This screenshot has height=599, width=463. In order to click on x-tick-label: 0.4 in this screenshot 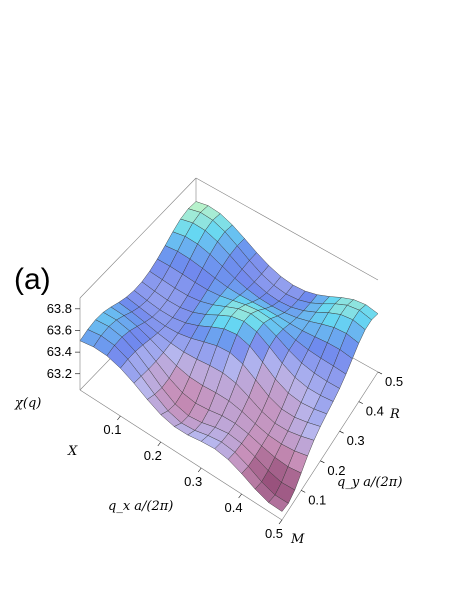, I will do `click(234, 507)`.